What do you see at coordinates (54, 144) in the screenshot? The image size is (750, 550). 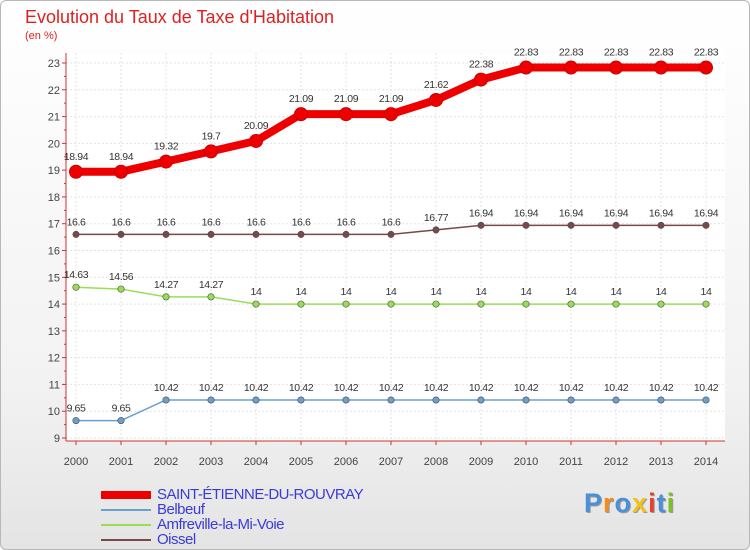 I see `y-tick-label: 20` at bounding box center [54, 144].